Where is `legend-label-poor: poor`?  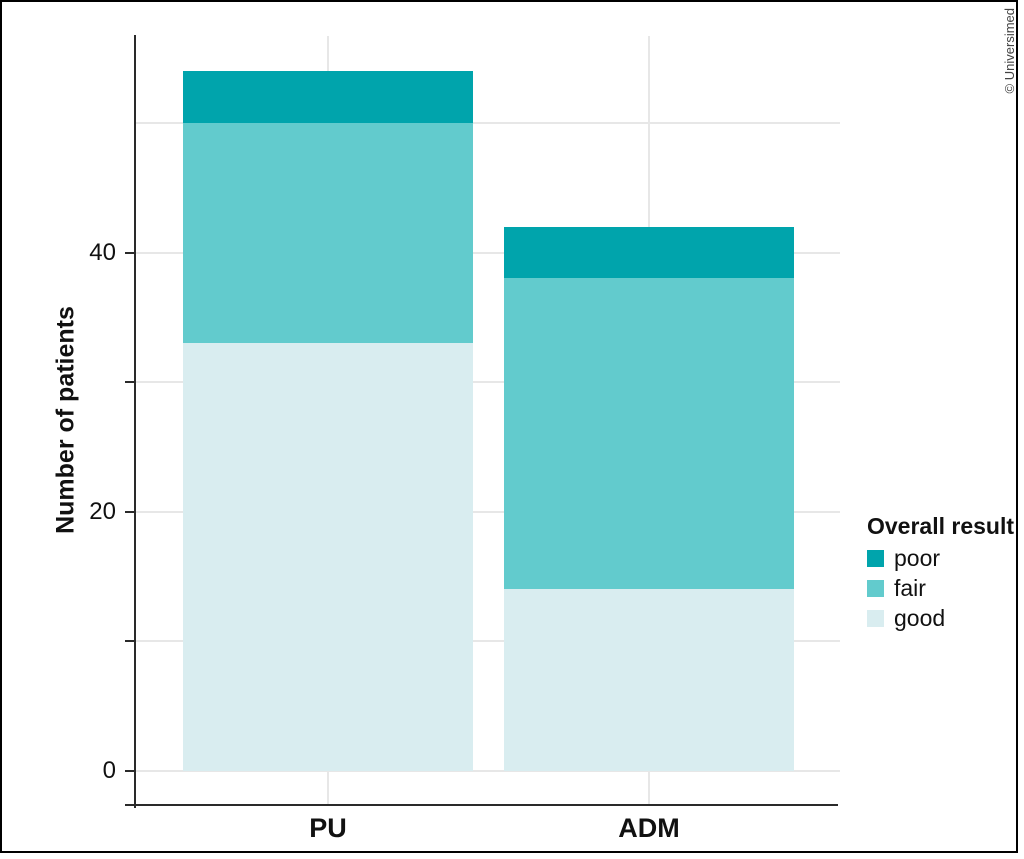
legend-label-poor: poor is located at coordinates (917, 558).